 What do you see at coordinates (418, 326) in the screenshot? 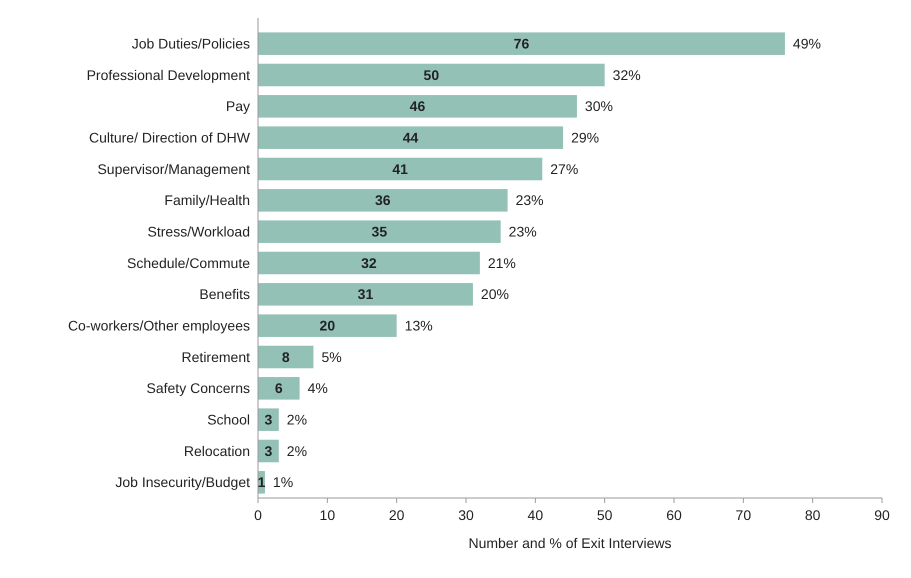
I see `annotation: 13%` at bounding box center [418, 326].